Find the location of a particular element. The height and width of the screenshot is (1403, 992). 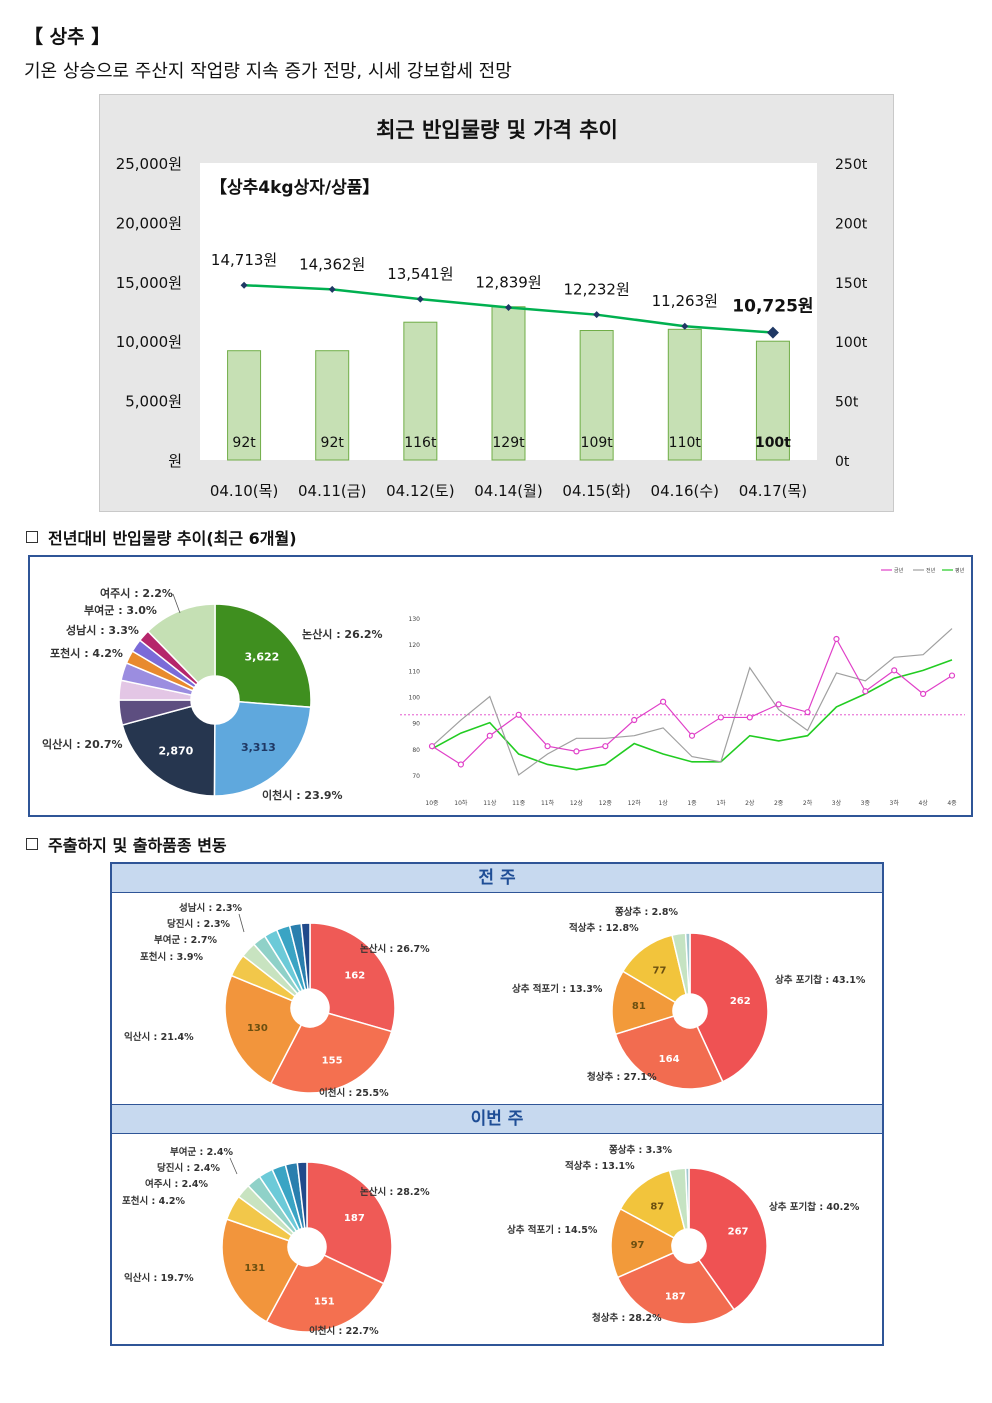

x-axis-tick: 11하 is located at coordinates (548, 803).